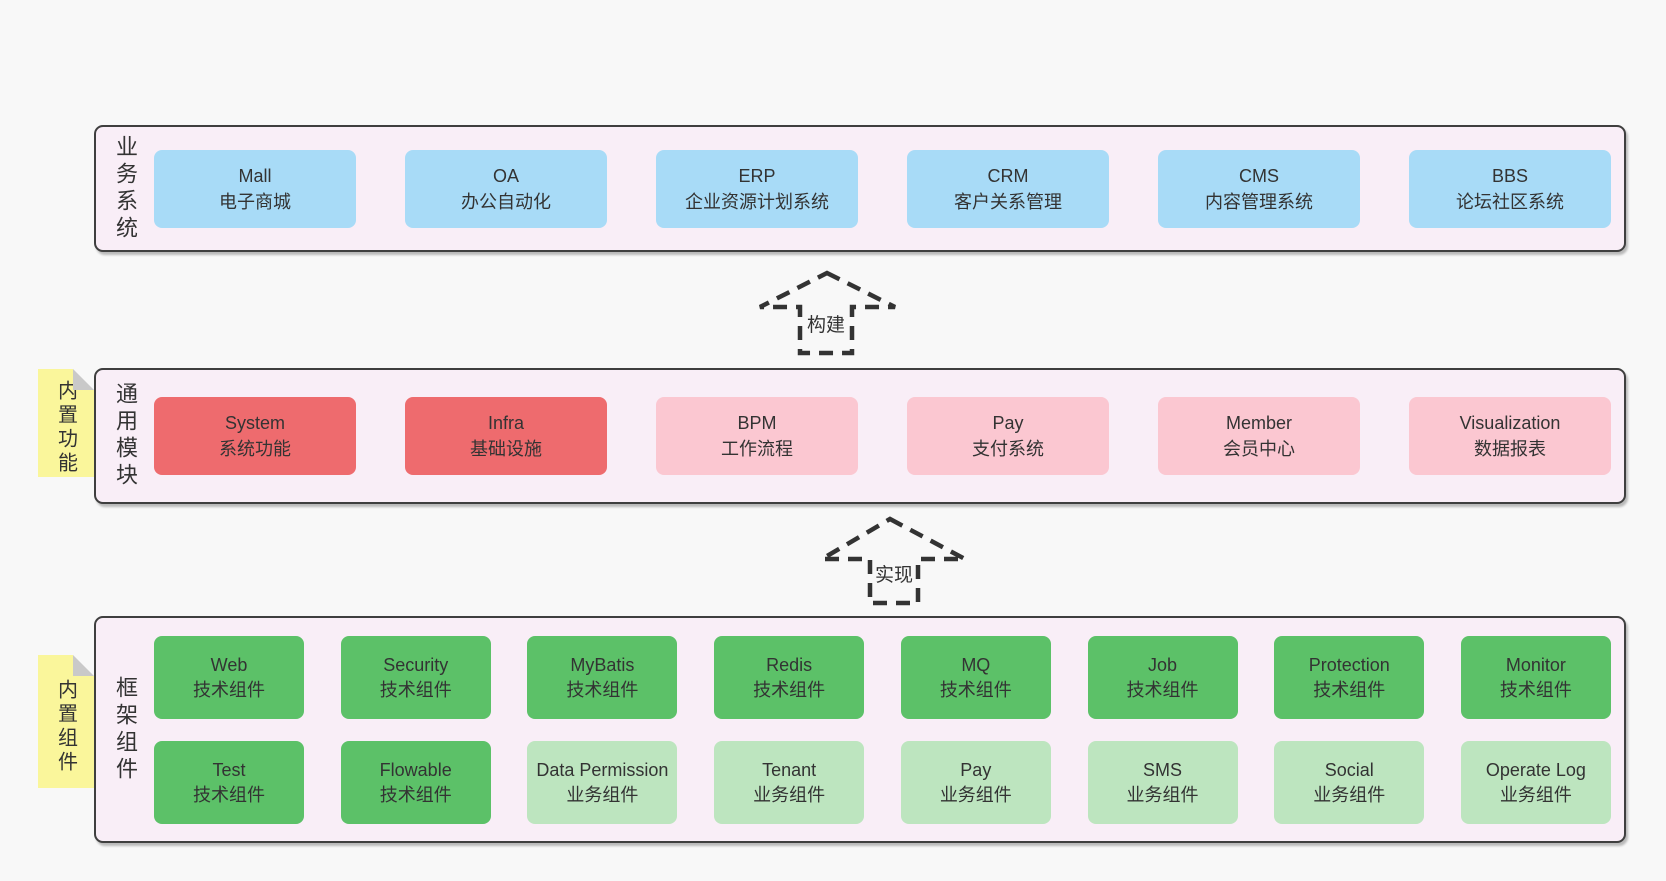 The image size is (1666, 881). I want to click on arrow-build-label: 构建, so click(826, 325).